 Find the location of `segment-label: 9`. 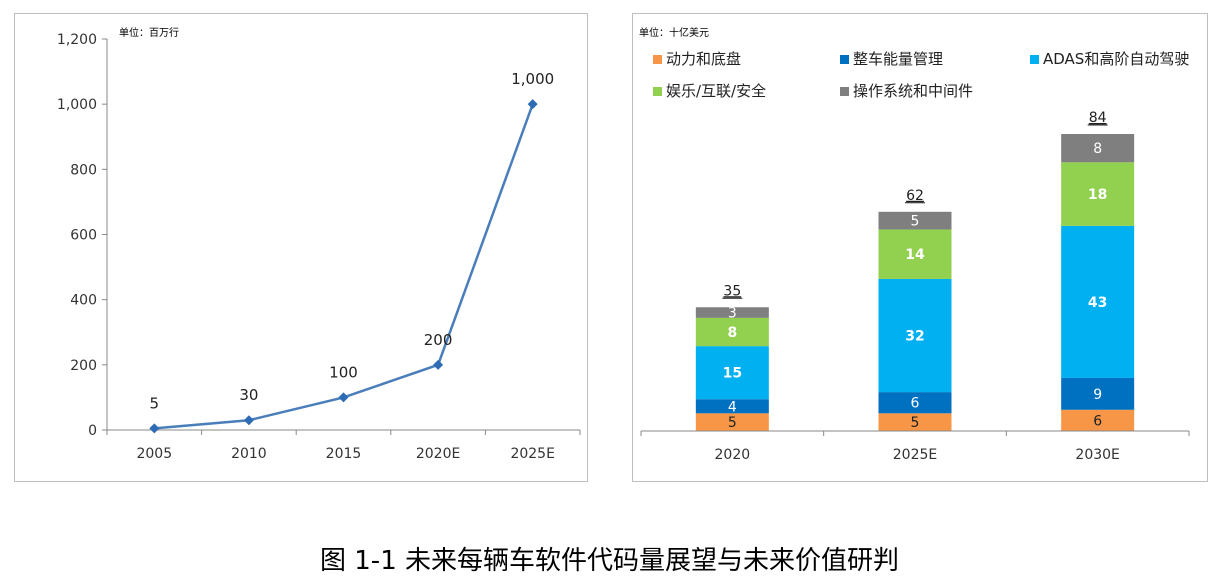

segment-label: 9 is located at coordinates (1097, 395).